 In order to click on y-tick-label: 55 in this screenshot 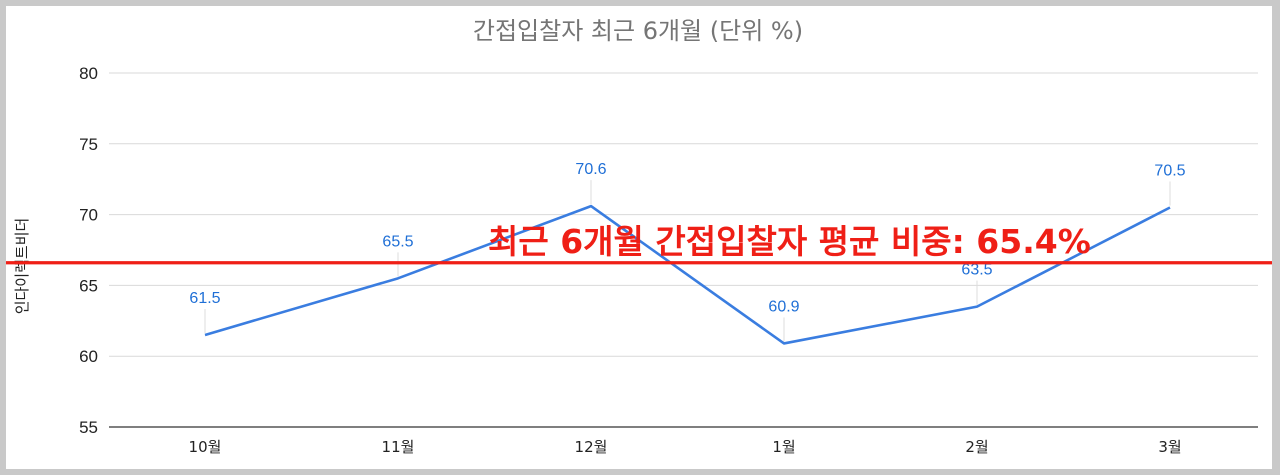, I will do `click(88, 427)`.